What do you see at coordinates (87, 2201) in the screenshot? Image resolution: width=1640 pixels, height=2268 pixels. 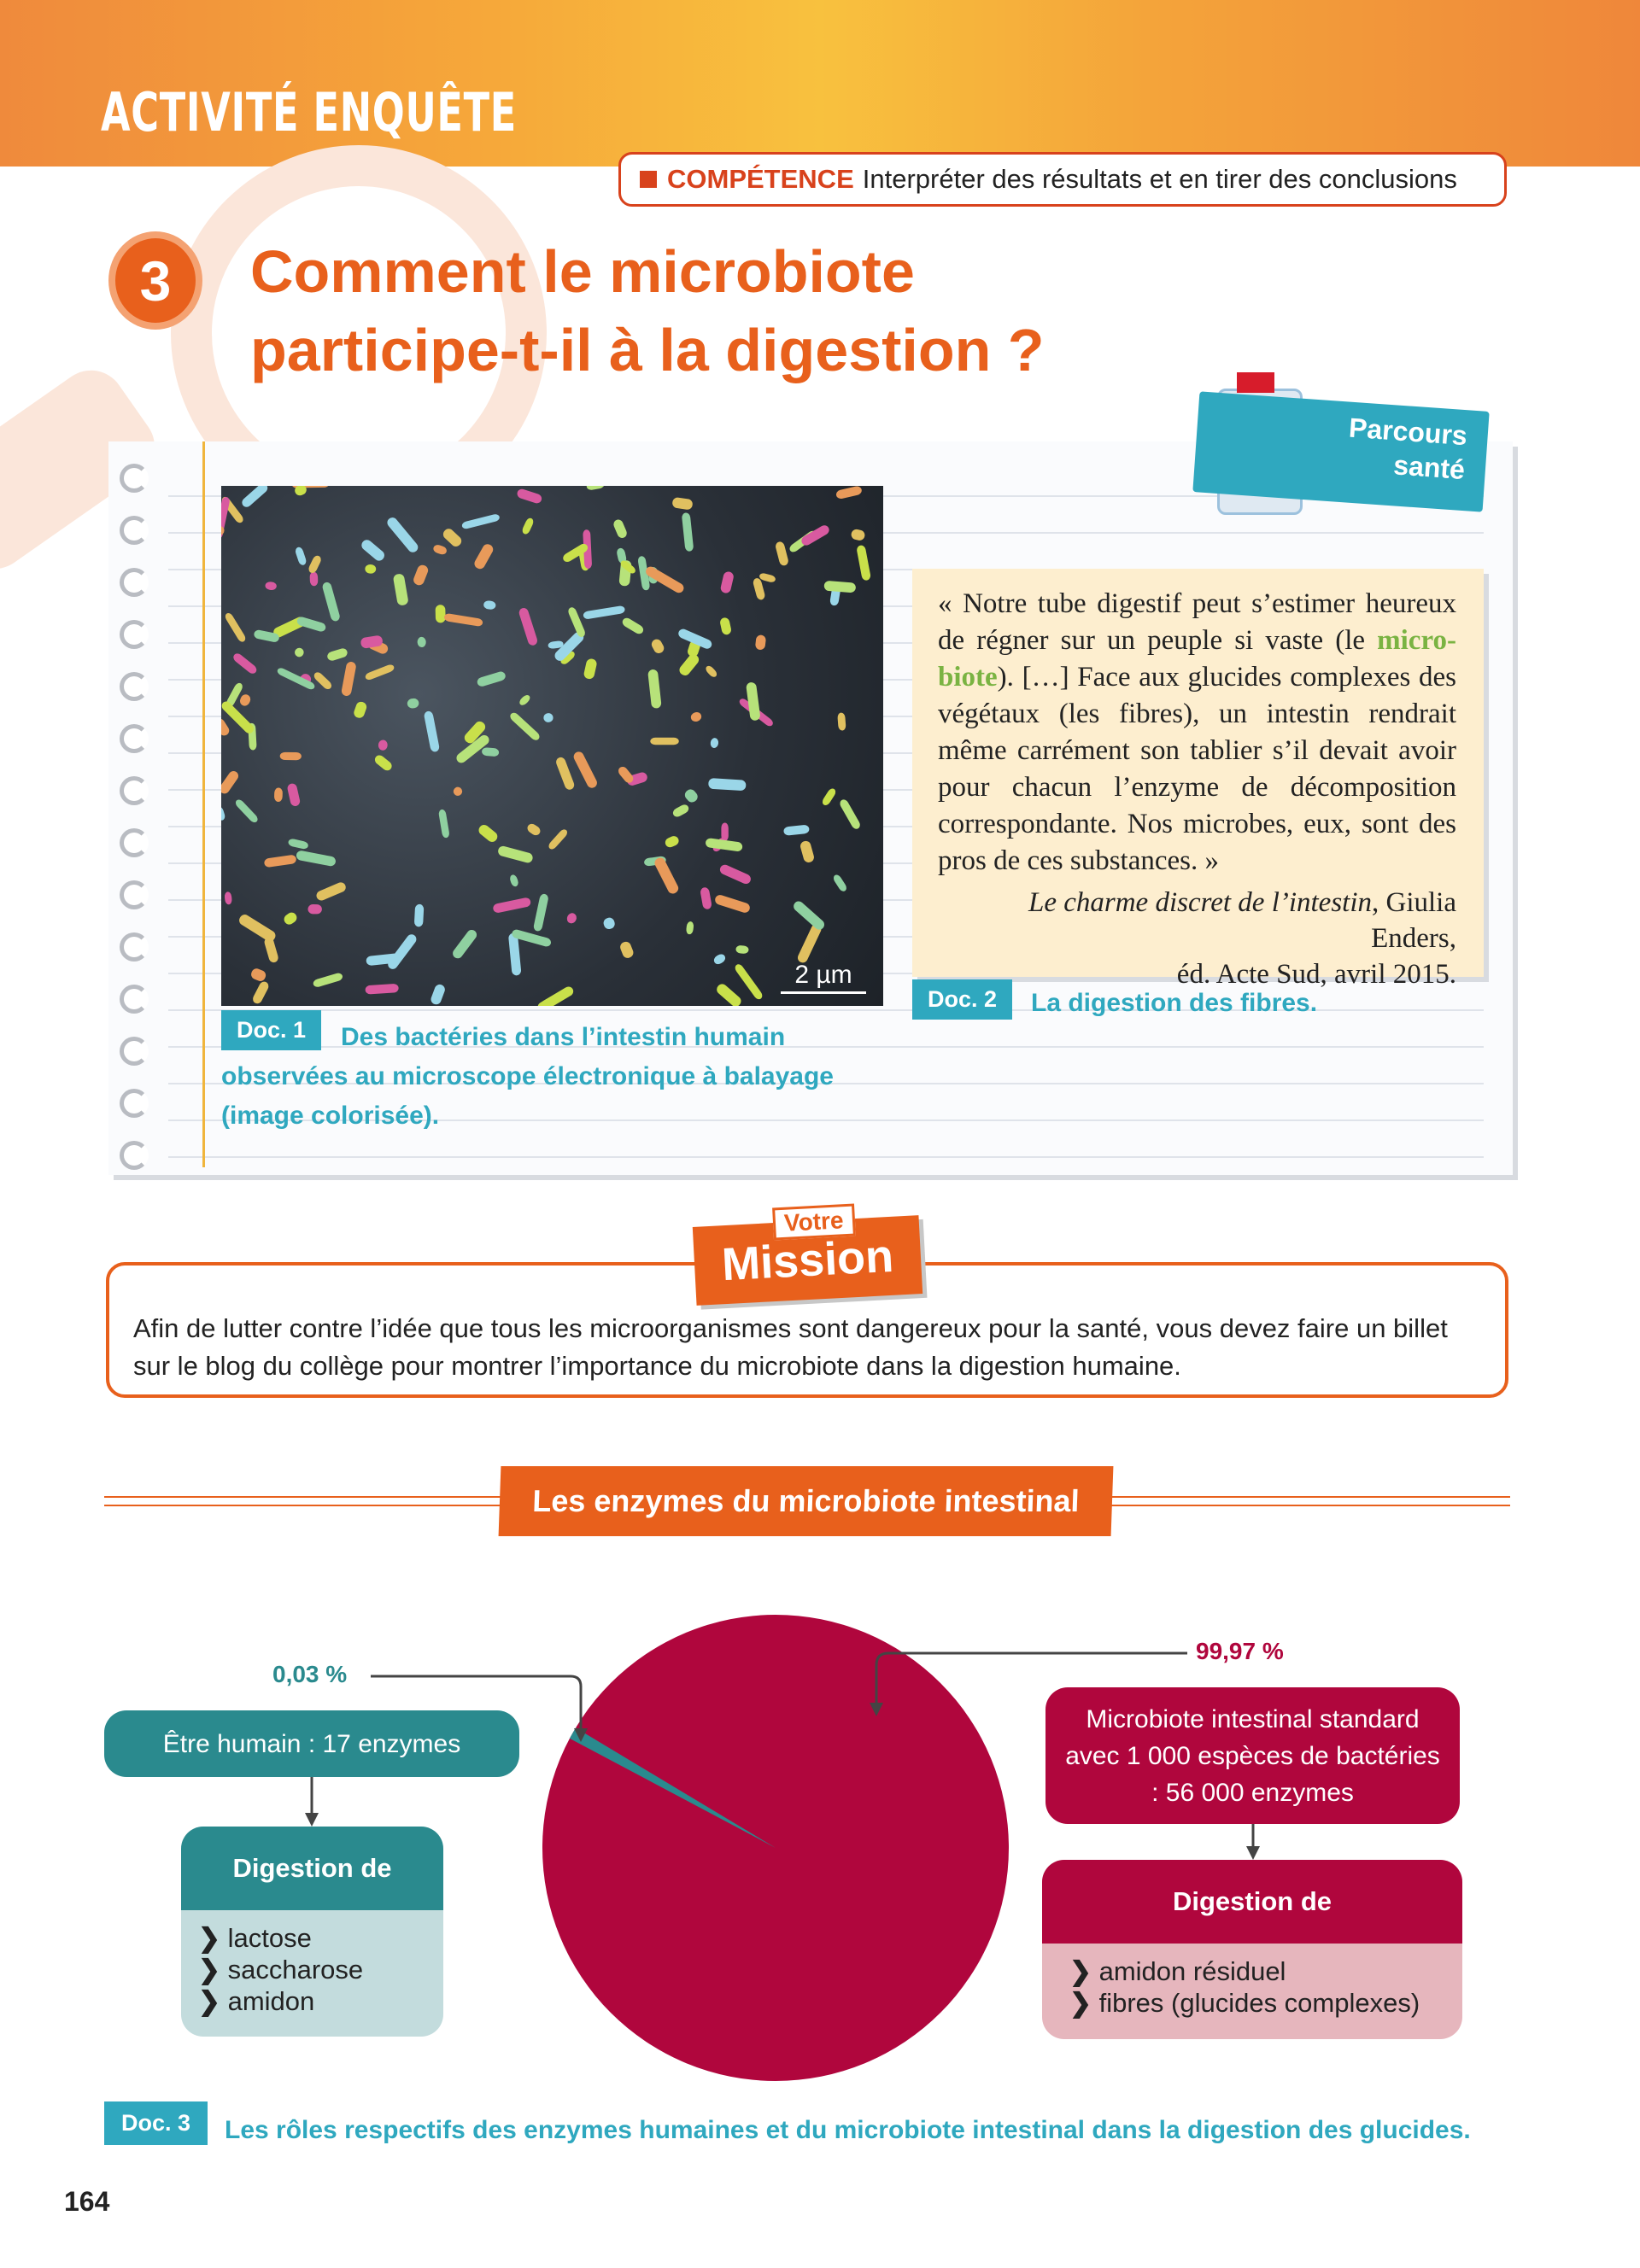 I see `page-number: 164` at bounding box center [87, 2201].